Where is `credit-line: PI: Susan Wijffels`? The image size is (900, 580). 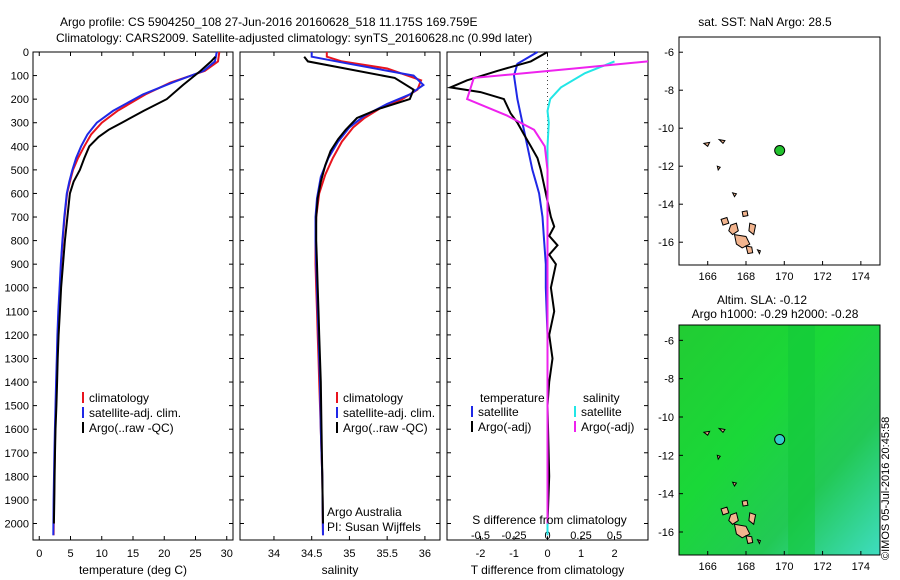
credit-line: PI: Susan Wijffels is located at coordinates (374, 527).